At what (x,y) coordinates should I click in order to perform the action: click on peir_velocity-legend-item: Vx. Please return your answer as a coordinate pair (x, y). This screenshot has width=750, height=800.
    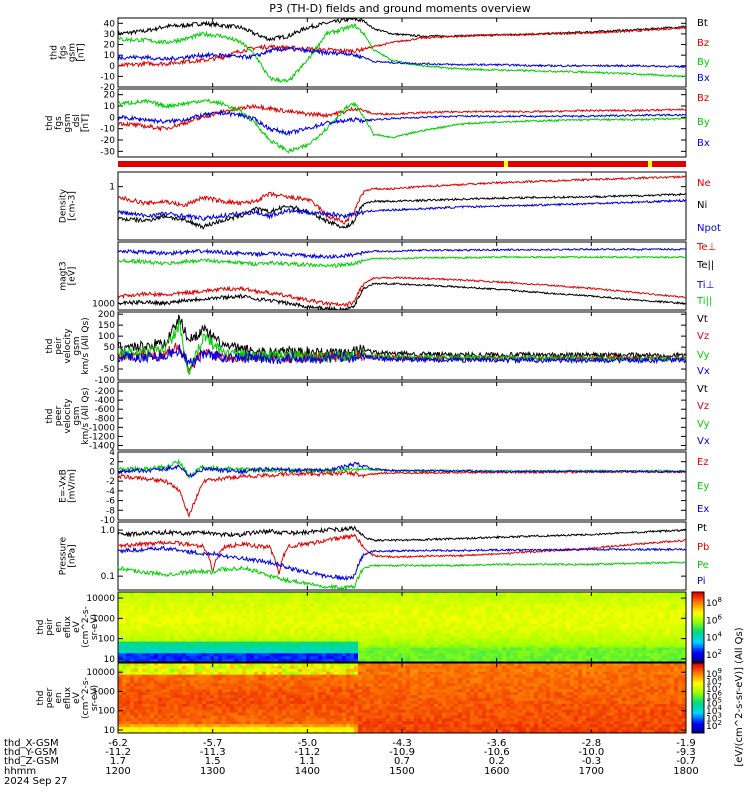
    Looking at the image, I should click on (703, 371).